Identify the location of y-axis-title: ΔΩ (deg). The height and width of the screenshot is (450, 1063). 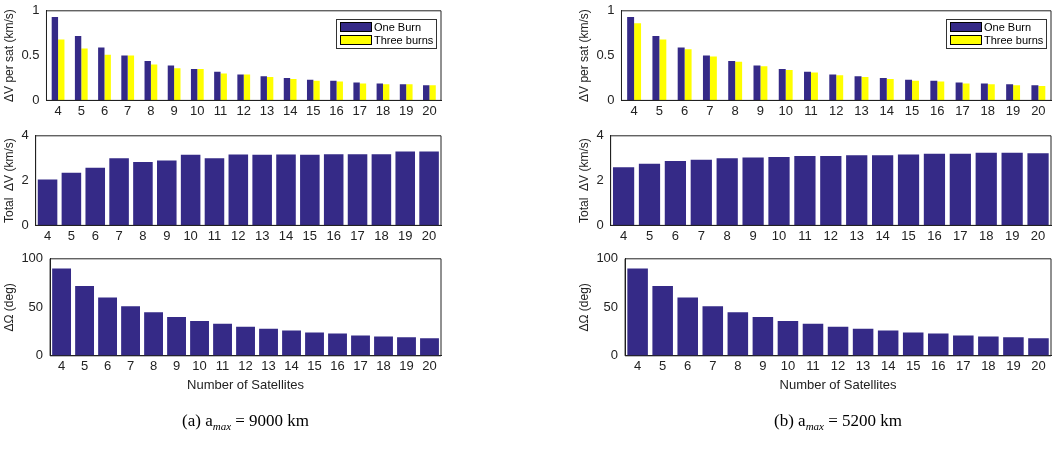
(583, 307).